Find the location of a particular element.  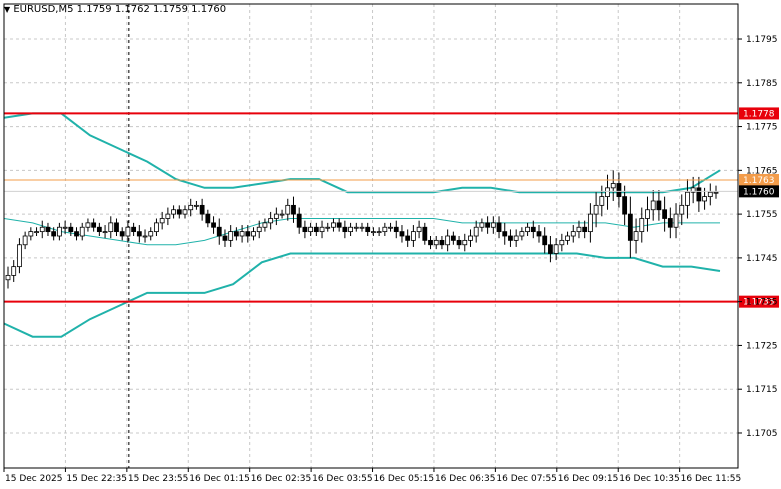

triangle-down-icon: ▼ is located at coordinates (7, 9).